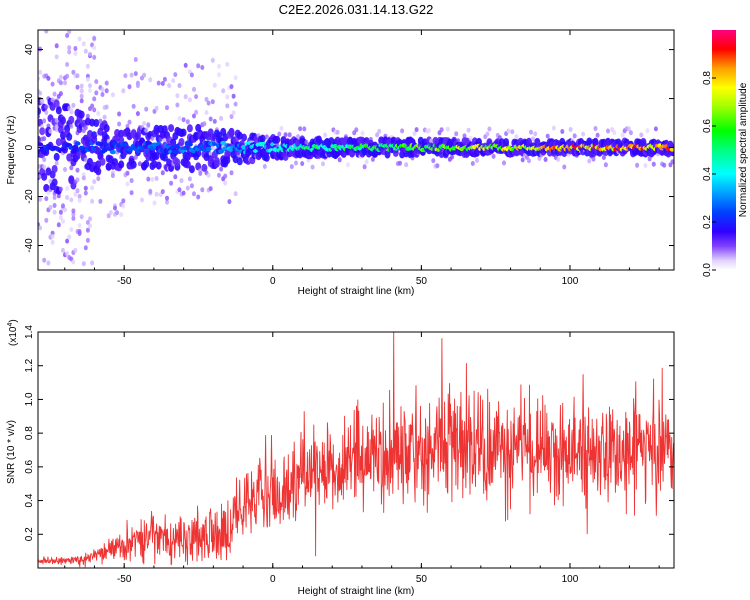  Describe the element at coordinates (356, 291) in the screenshot. I see `spectrogram-x-label: Height of straight line (km)` at that location.